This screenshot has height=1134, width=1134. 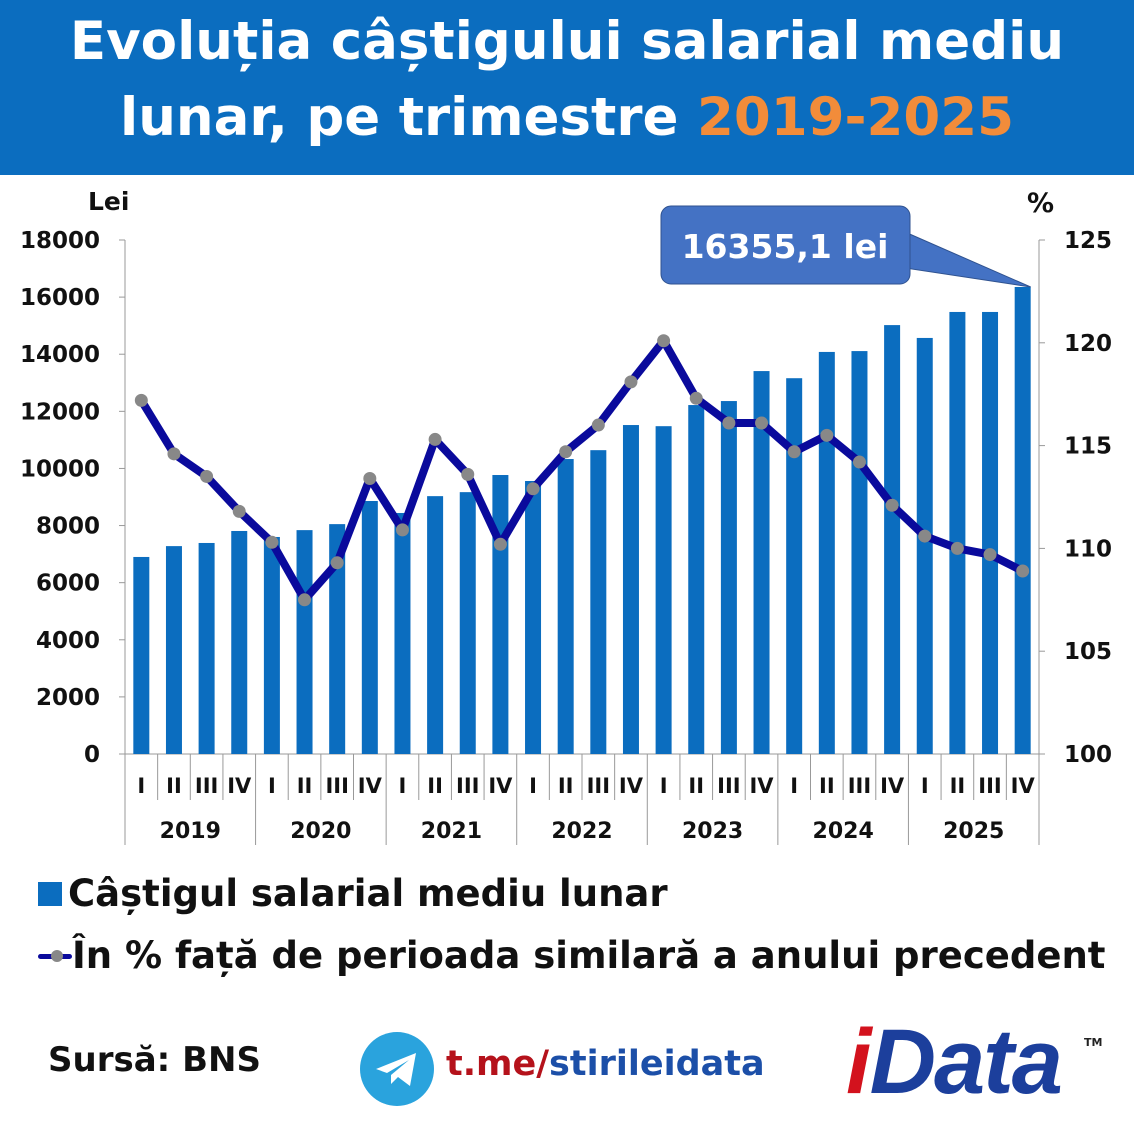 What do you see at coordinates (60, 241) in the screenshot?
I see `left-tick-label: 18000` at bounding box center [60, 241].